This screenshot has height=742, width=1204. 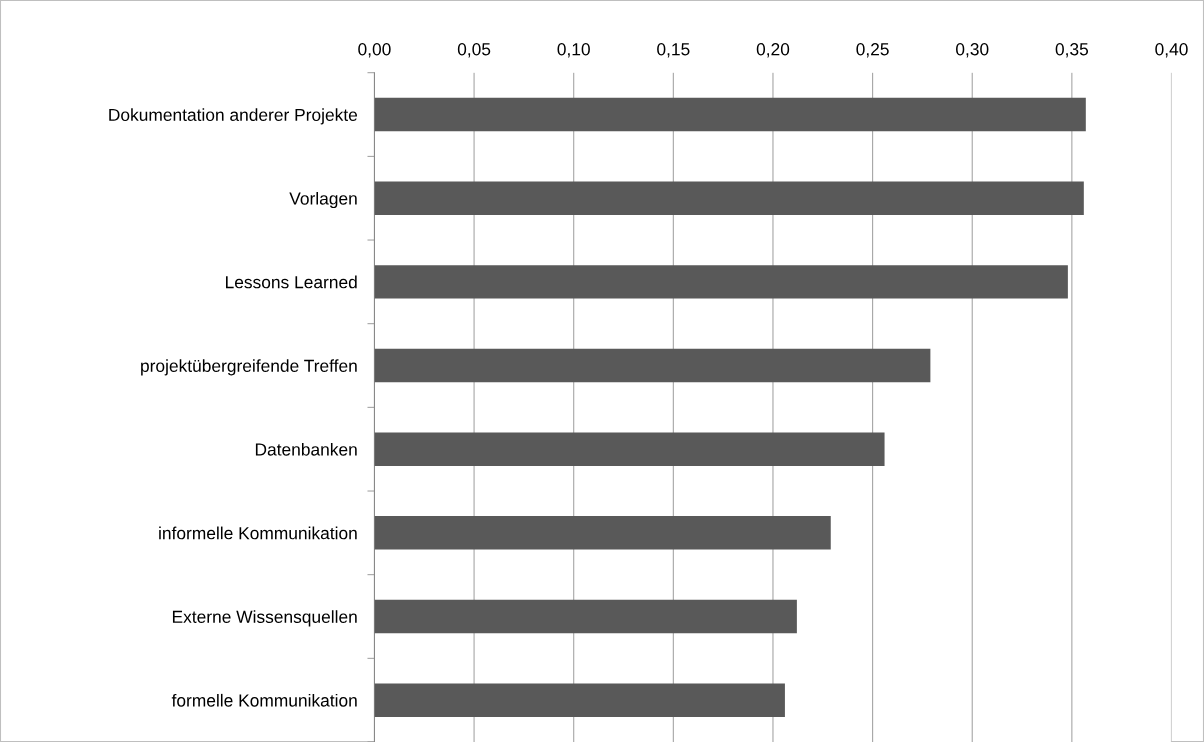 What do you see at coordinates (673, 50) in the screenshot?
I see `x-tick-label: 0,15` at bounding box center [673, 50].